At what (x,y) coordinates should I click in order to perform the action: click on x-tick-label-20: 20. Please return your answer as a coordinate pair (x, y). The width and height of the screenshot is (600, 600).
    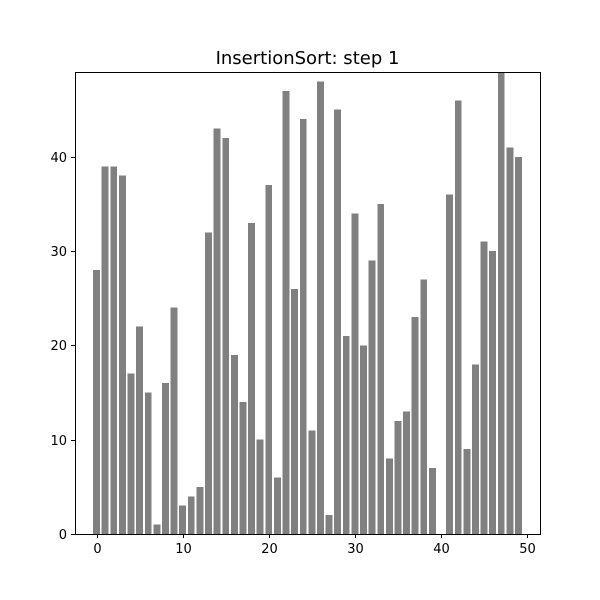
    Looking at the image, I should click on (269, 549).